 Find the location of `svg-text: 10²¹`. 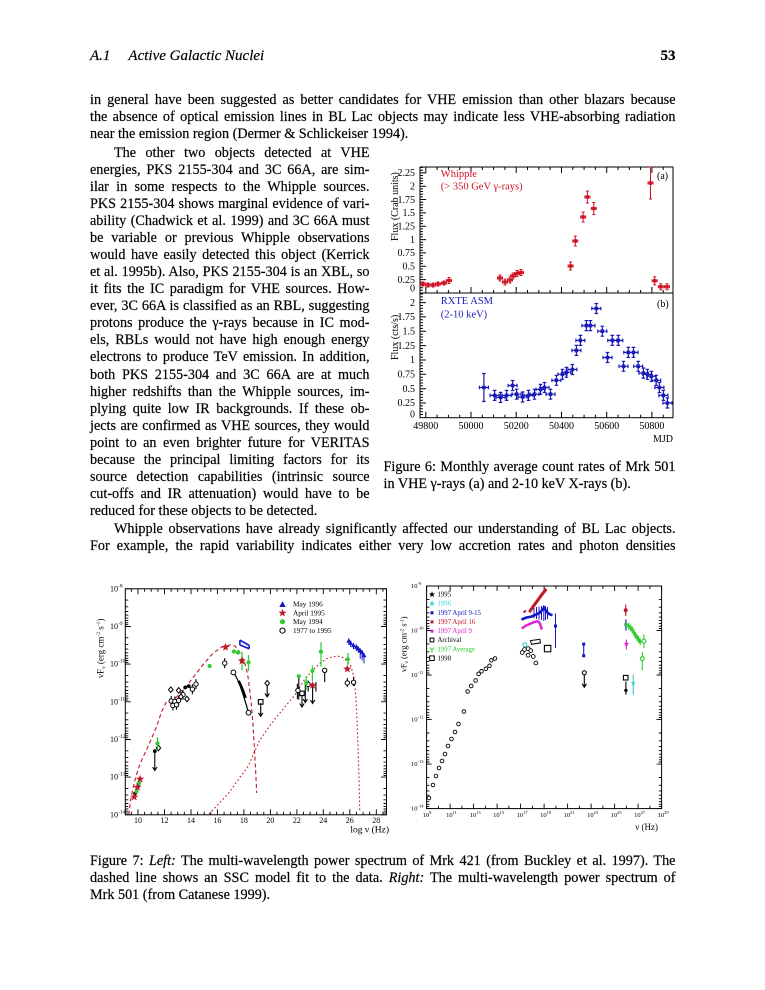

svg-text: 10²¹ is located at coordinates (569, 814).